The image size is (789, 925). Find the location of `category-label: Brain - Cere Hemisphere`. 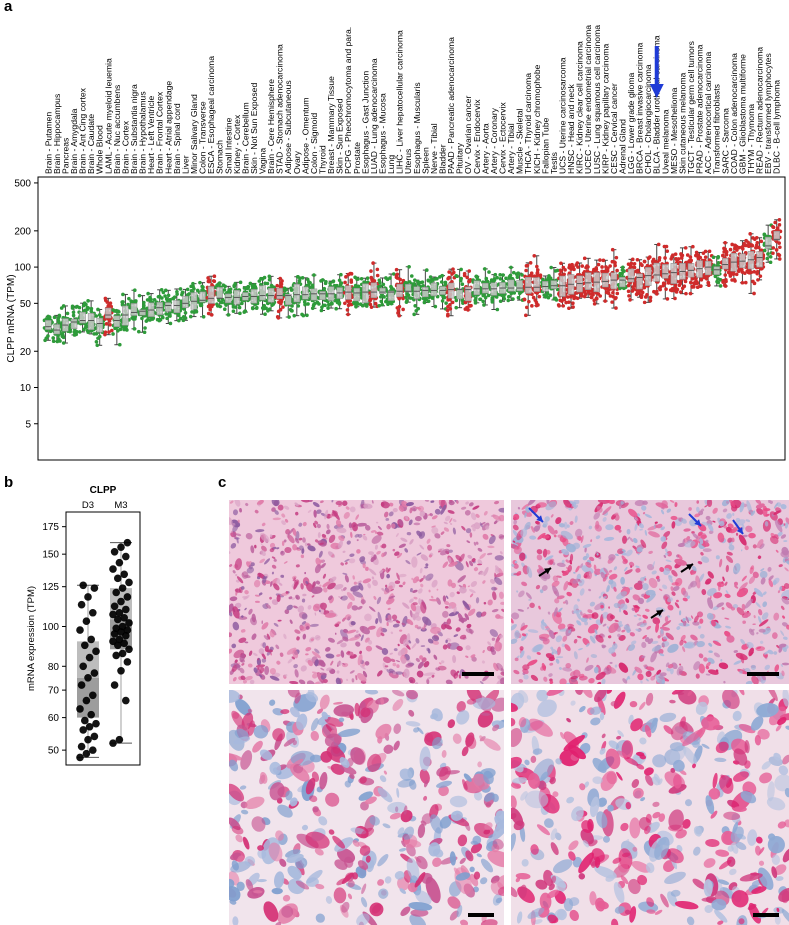

category-label: Brain - Cere Hemisphere is located at coordinates (271, 126).